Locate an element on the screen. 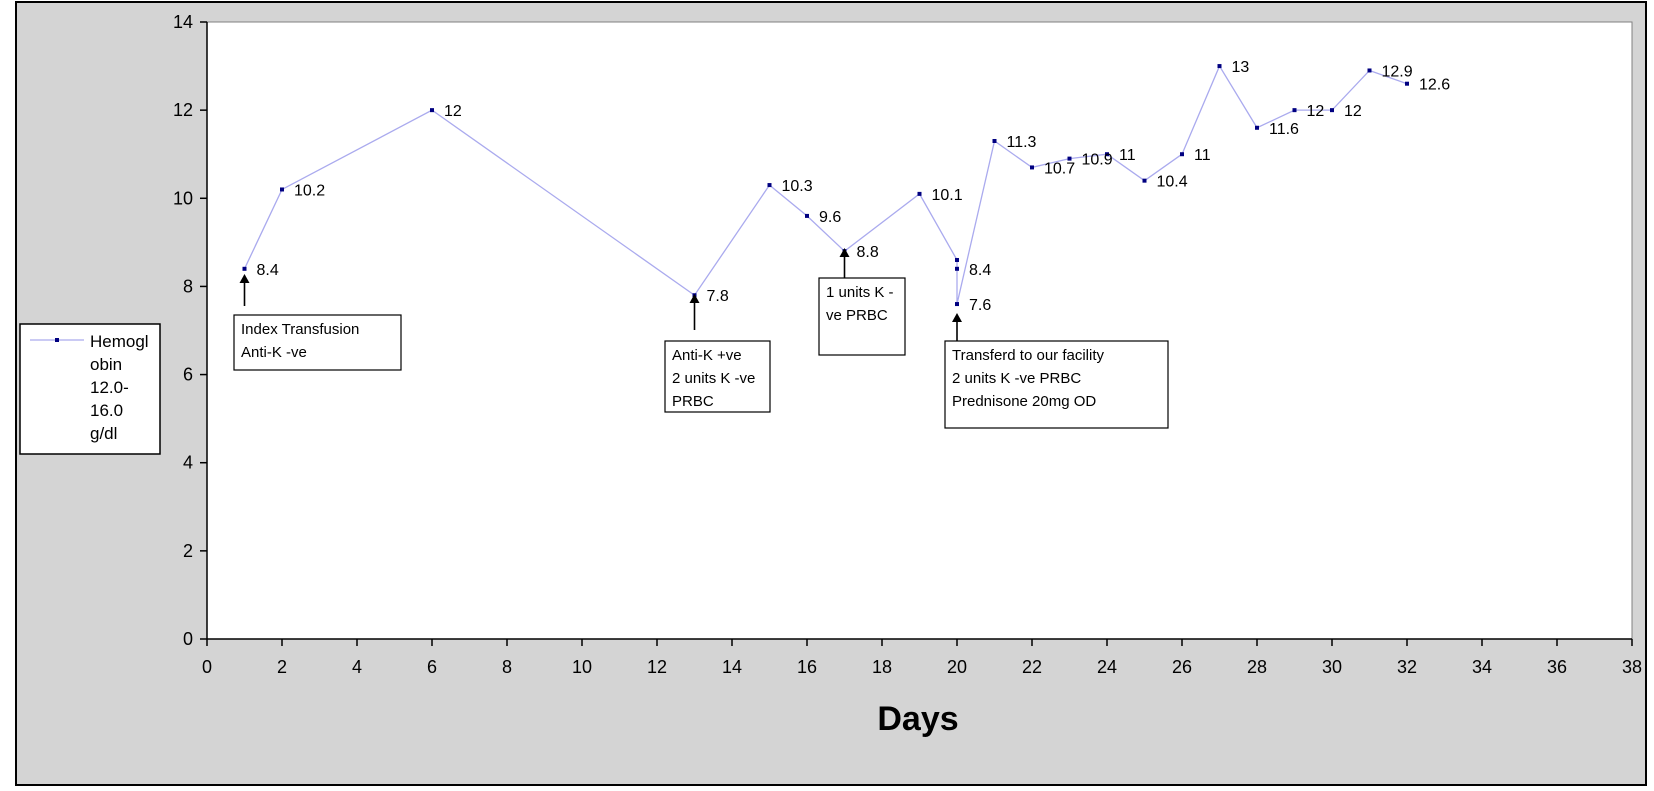  x-tick-label: 22 is located at coordinates (1032, 667).